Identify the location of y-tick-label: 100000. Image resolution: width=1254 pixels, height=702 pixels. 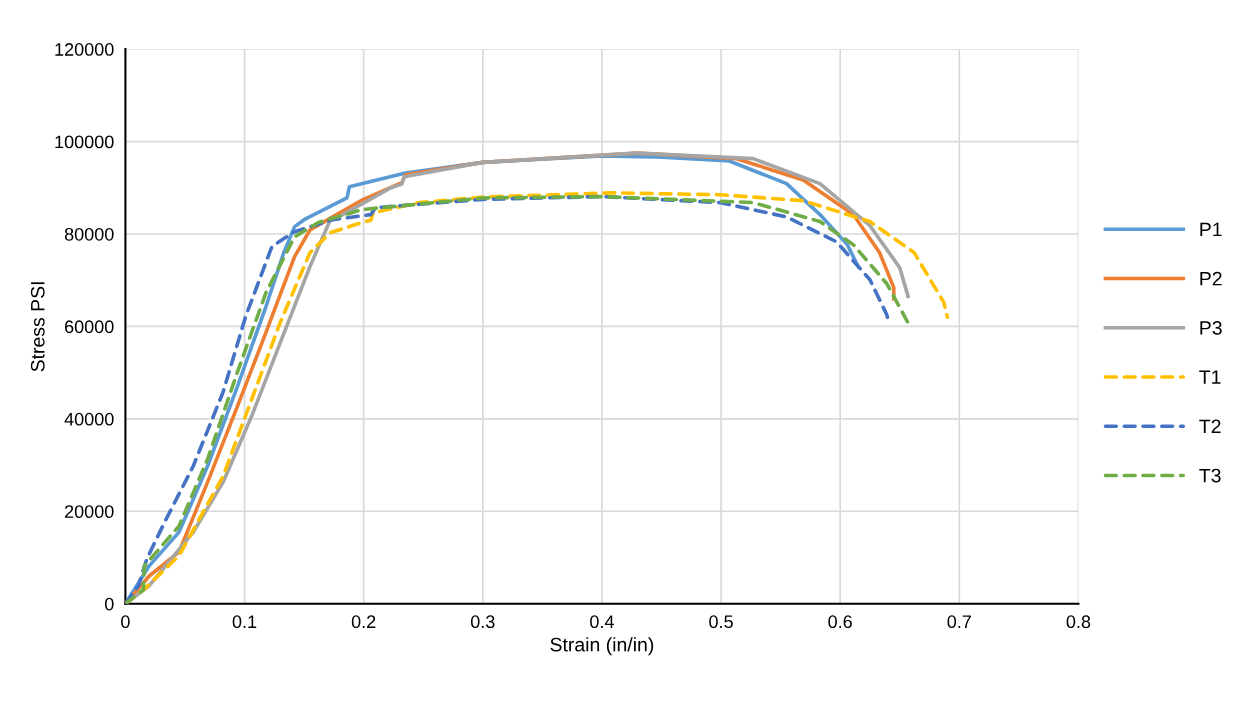
(84, 142).